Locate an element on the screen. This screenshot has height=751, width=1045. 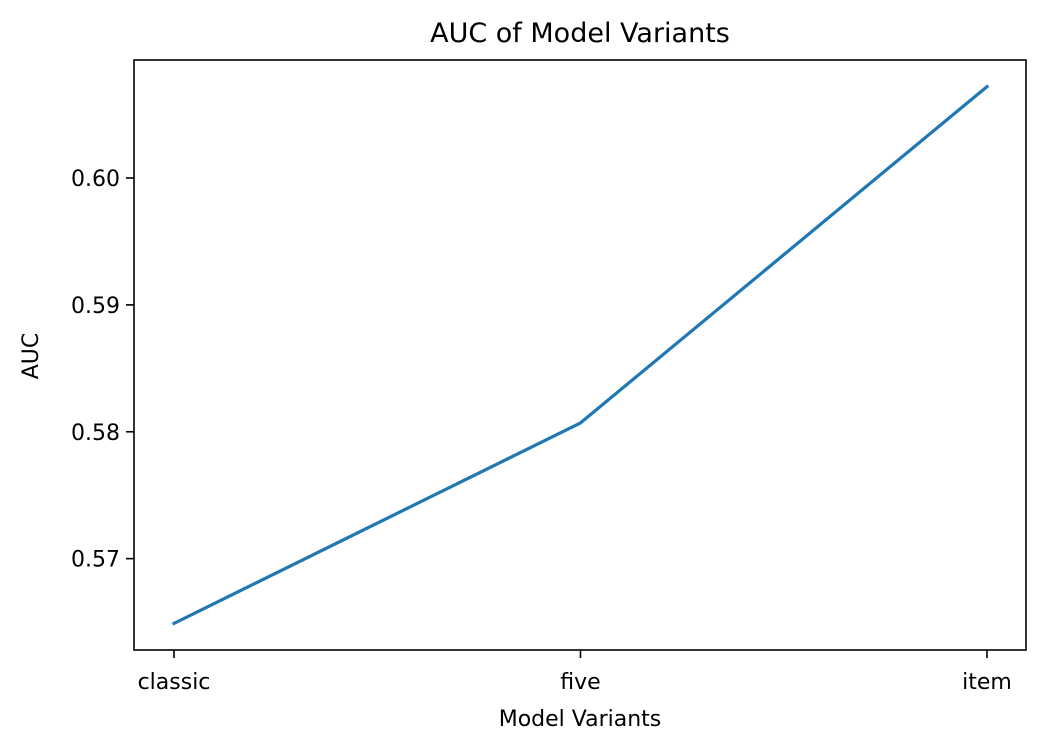
y-tick-label: 0.58 is located at coordinates (95, 433).